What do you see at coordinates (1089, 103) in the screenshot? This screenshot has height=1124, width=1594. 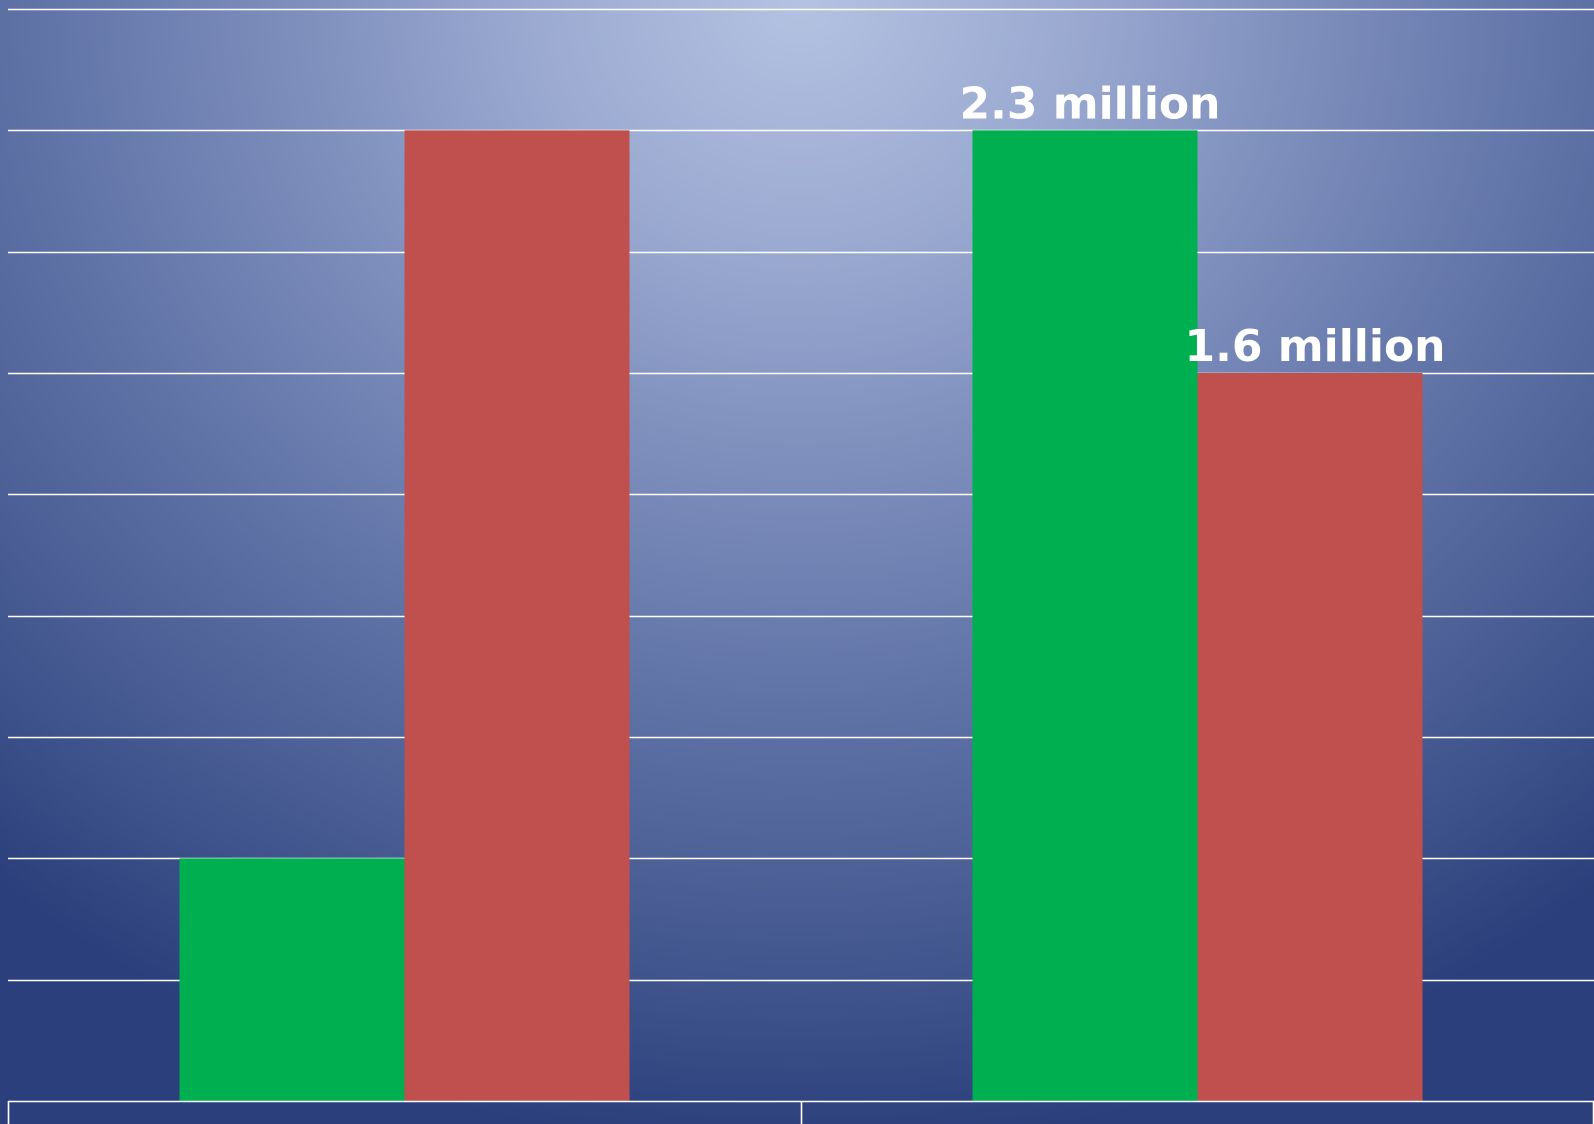 I see `data-label: 2.3 million` at bounding box center [1089, 103].